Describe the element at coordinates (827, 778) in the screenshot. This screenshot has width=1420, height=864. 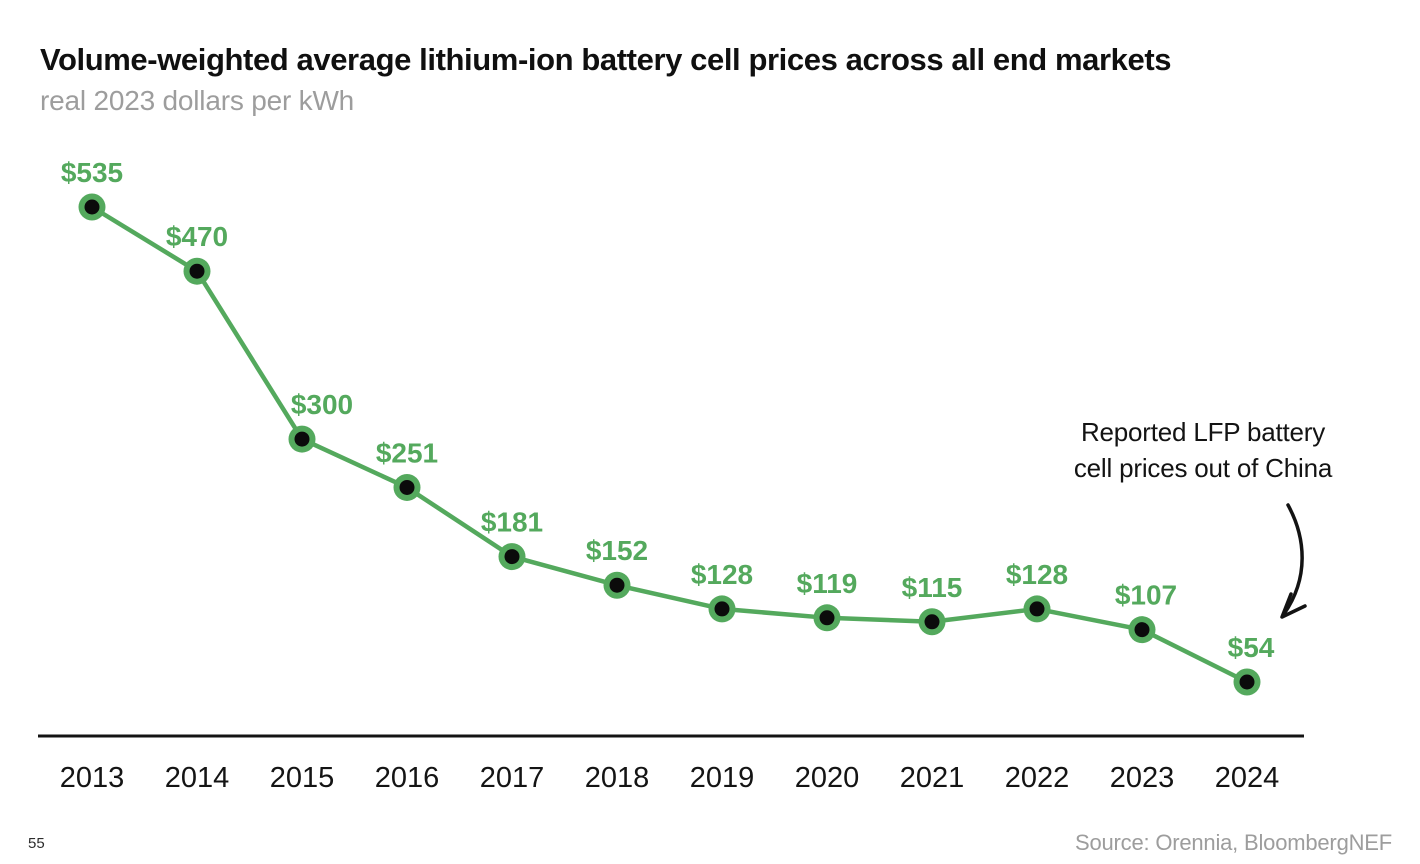
I see `year-tick-label: 2020` at that location.